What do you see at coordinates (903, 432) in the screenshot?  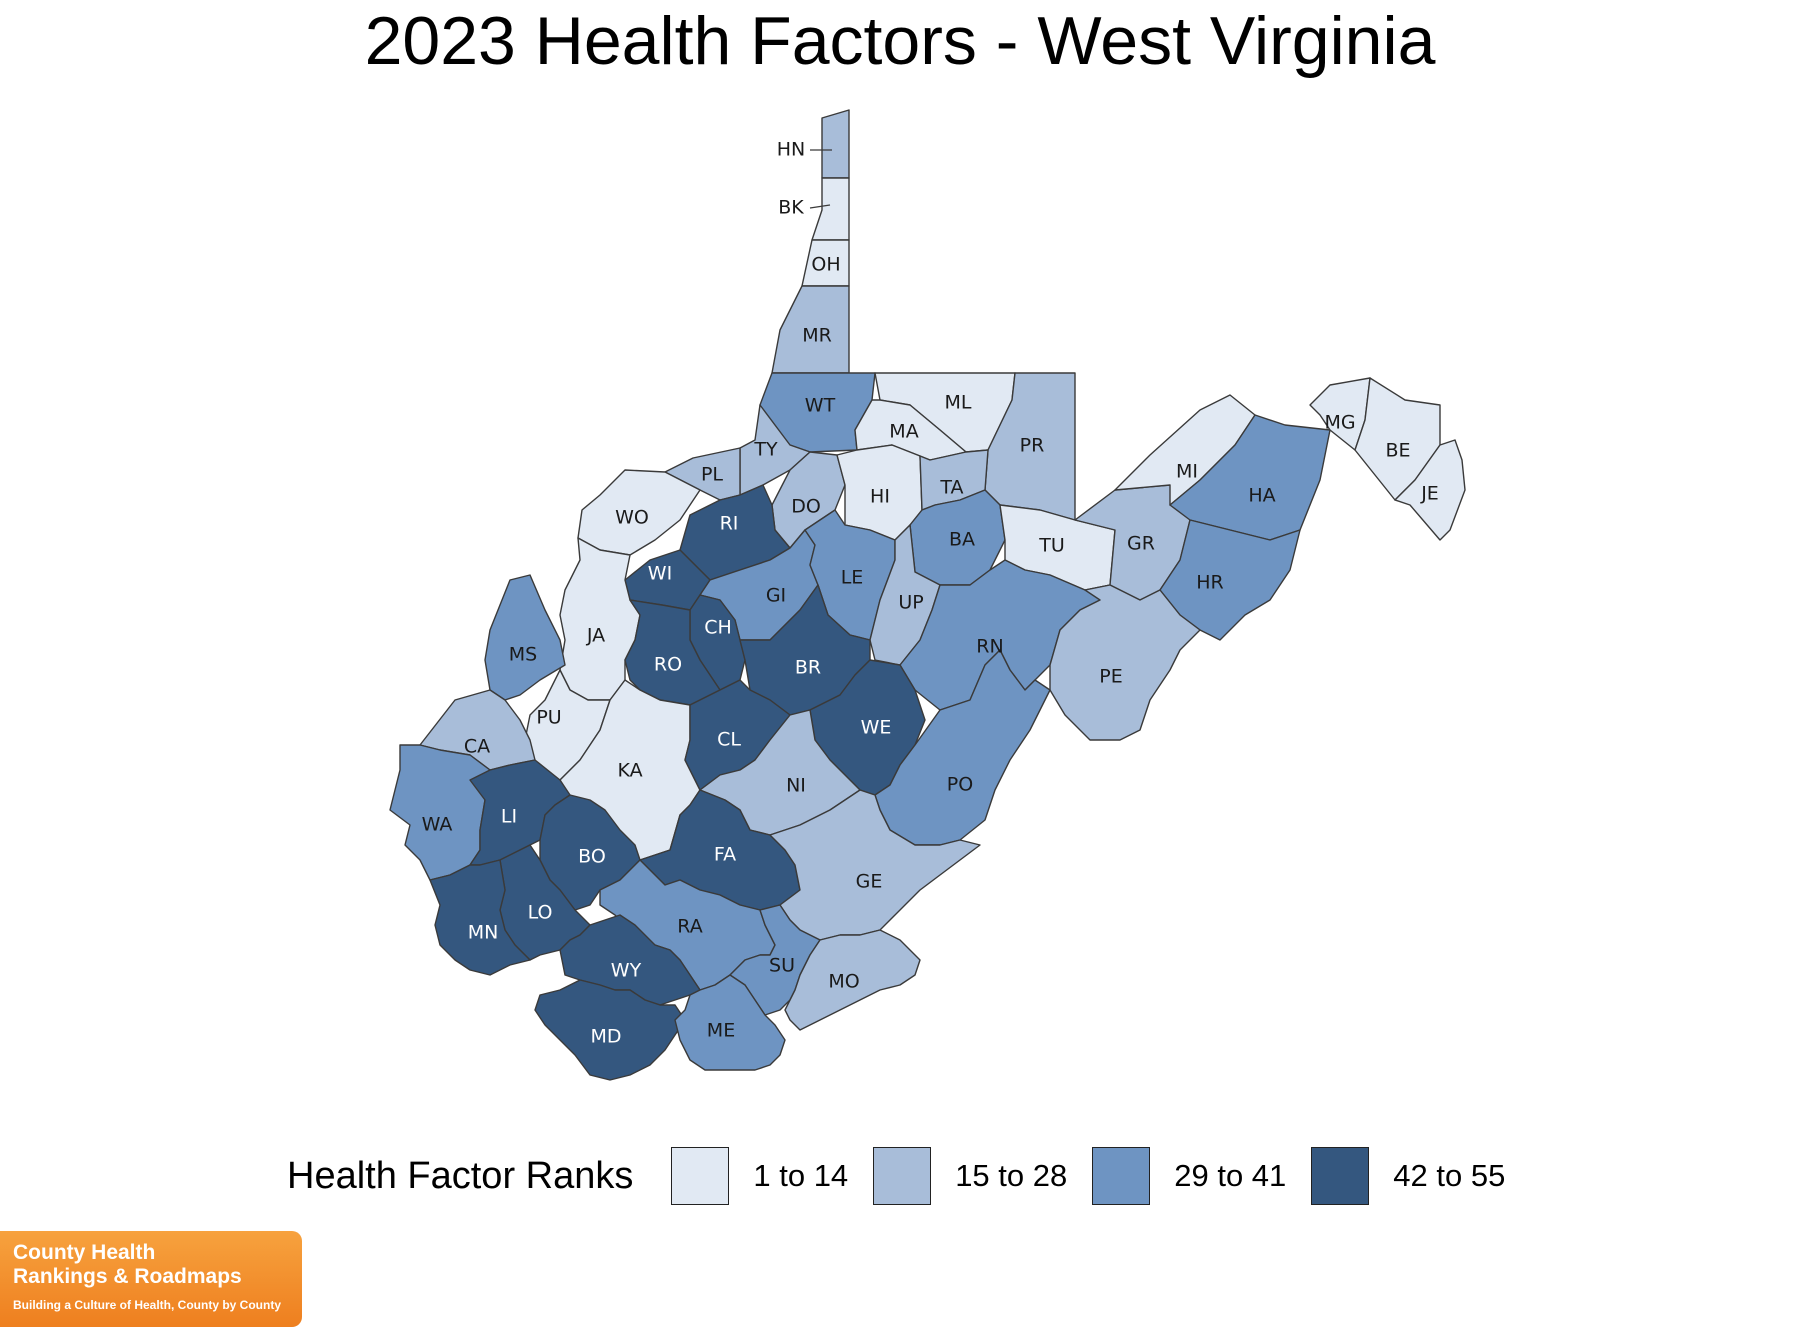 I see `county-label-ma: MA` at bounding box center [903, 432].